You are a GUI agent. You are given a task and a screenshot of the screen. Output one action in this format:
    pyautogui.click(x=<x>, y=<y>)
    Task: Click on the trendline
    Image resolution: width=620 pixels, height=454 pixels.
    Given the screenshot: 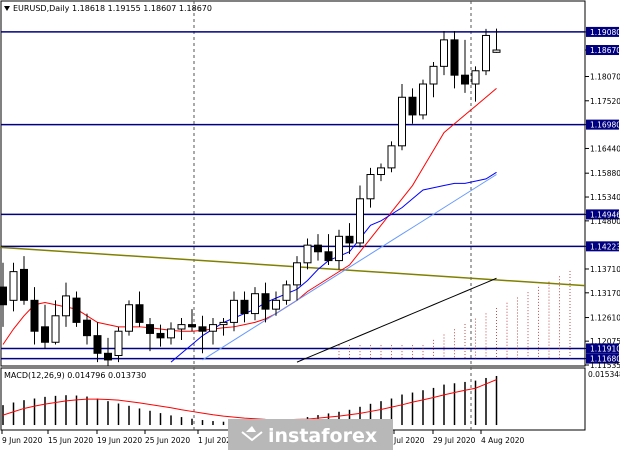 What is the action you would take?
    pyautogui.click(x=293, y=266)
    